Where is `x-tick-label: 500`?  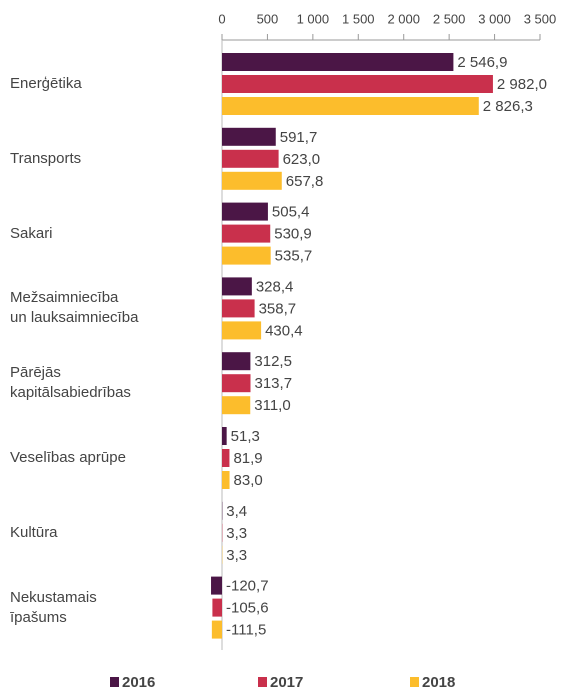
x-tick-label: 500 is located at coordinates (268, 18).